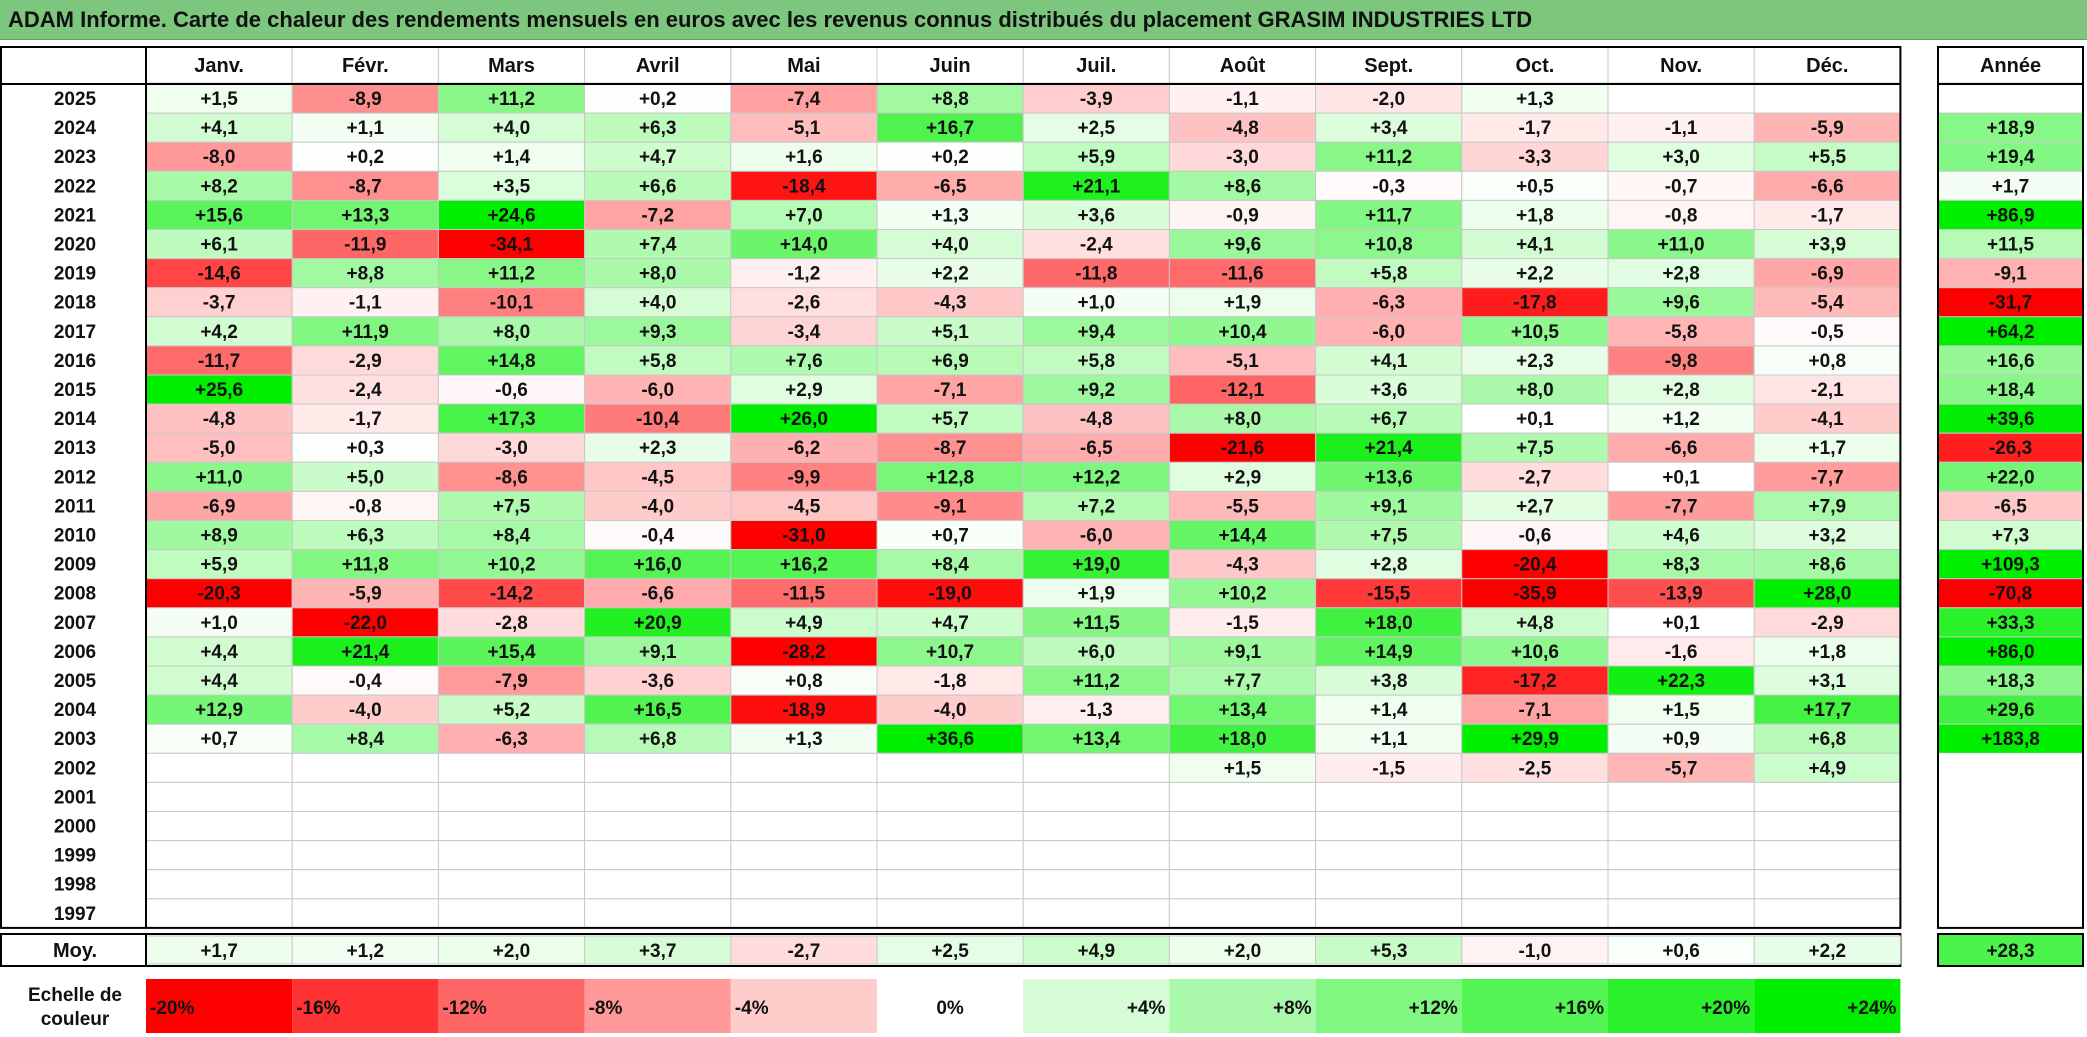  I want to click on cell-value: +3,0, so click(1681, 157).